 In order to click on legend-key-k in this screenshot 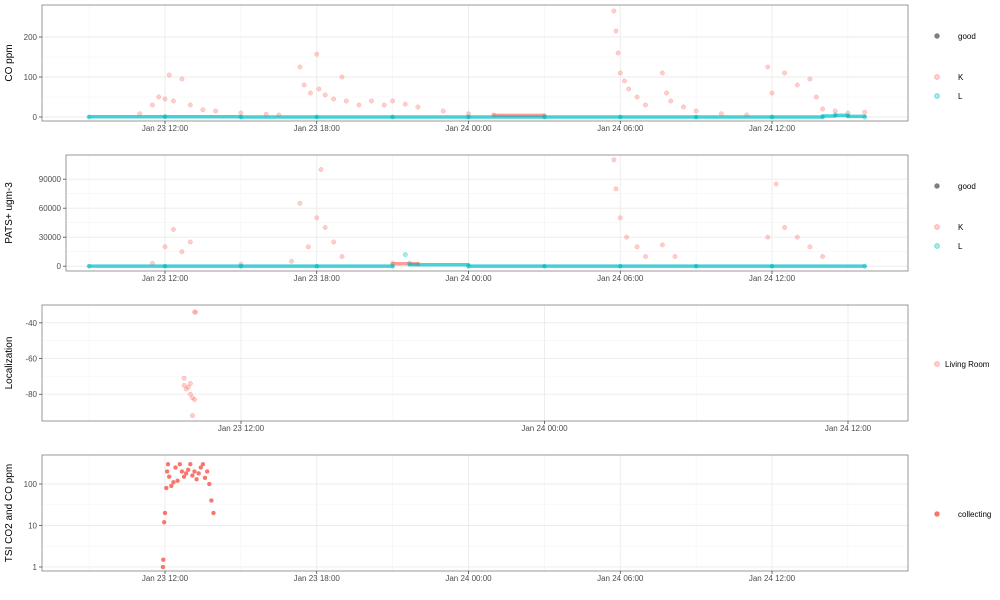, I will do `click(937, 227)`.